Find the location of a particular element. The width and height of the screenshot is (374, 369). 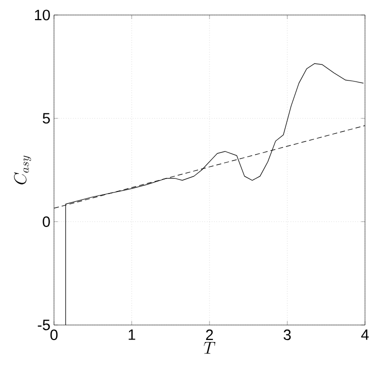

x-tick-label: 2 is located at coordinates (209, 335).